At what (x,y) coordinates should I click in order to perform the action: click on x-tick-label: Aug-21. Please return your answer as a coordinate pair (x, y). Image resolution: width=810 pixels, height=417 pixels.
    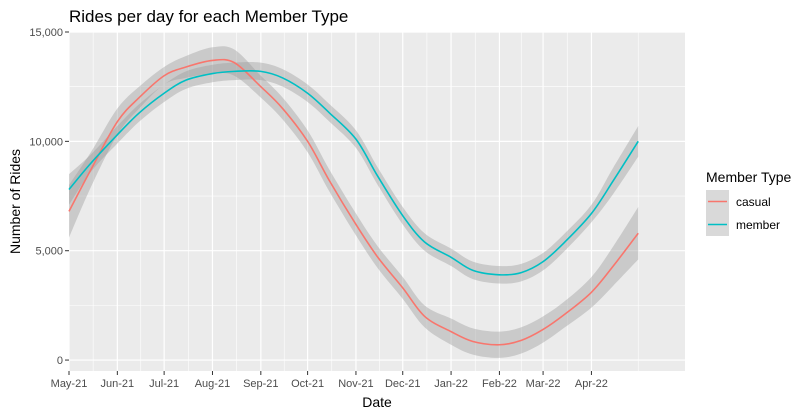
    Looking at the image, I should click on (212, 384).